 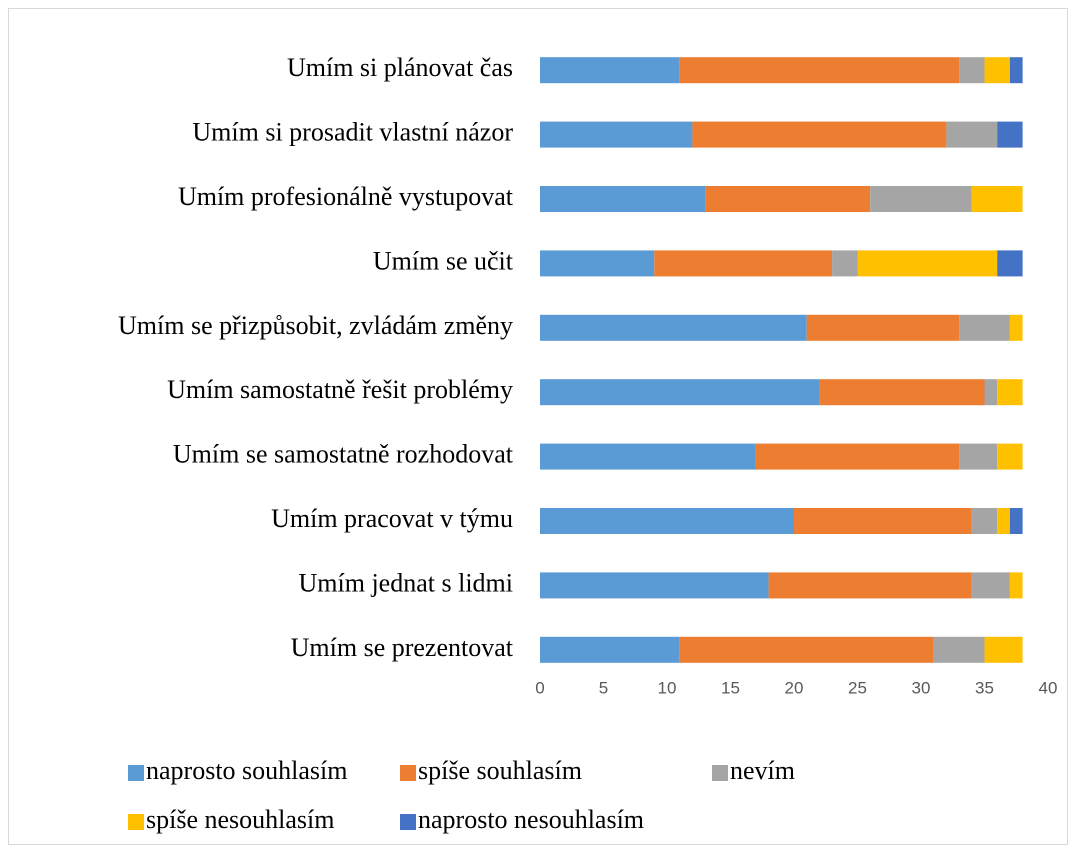 What do you see at coordinates (343, 454) in the screenshot?
I see `category-label: Umím se samostatně rozhodovat` at bounding box center [343, 454].